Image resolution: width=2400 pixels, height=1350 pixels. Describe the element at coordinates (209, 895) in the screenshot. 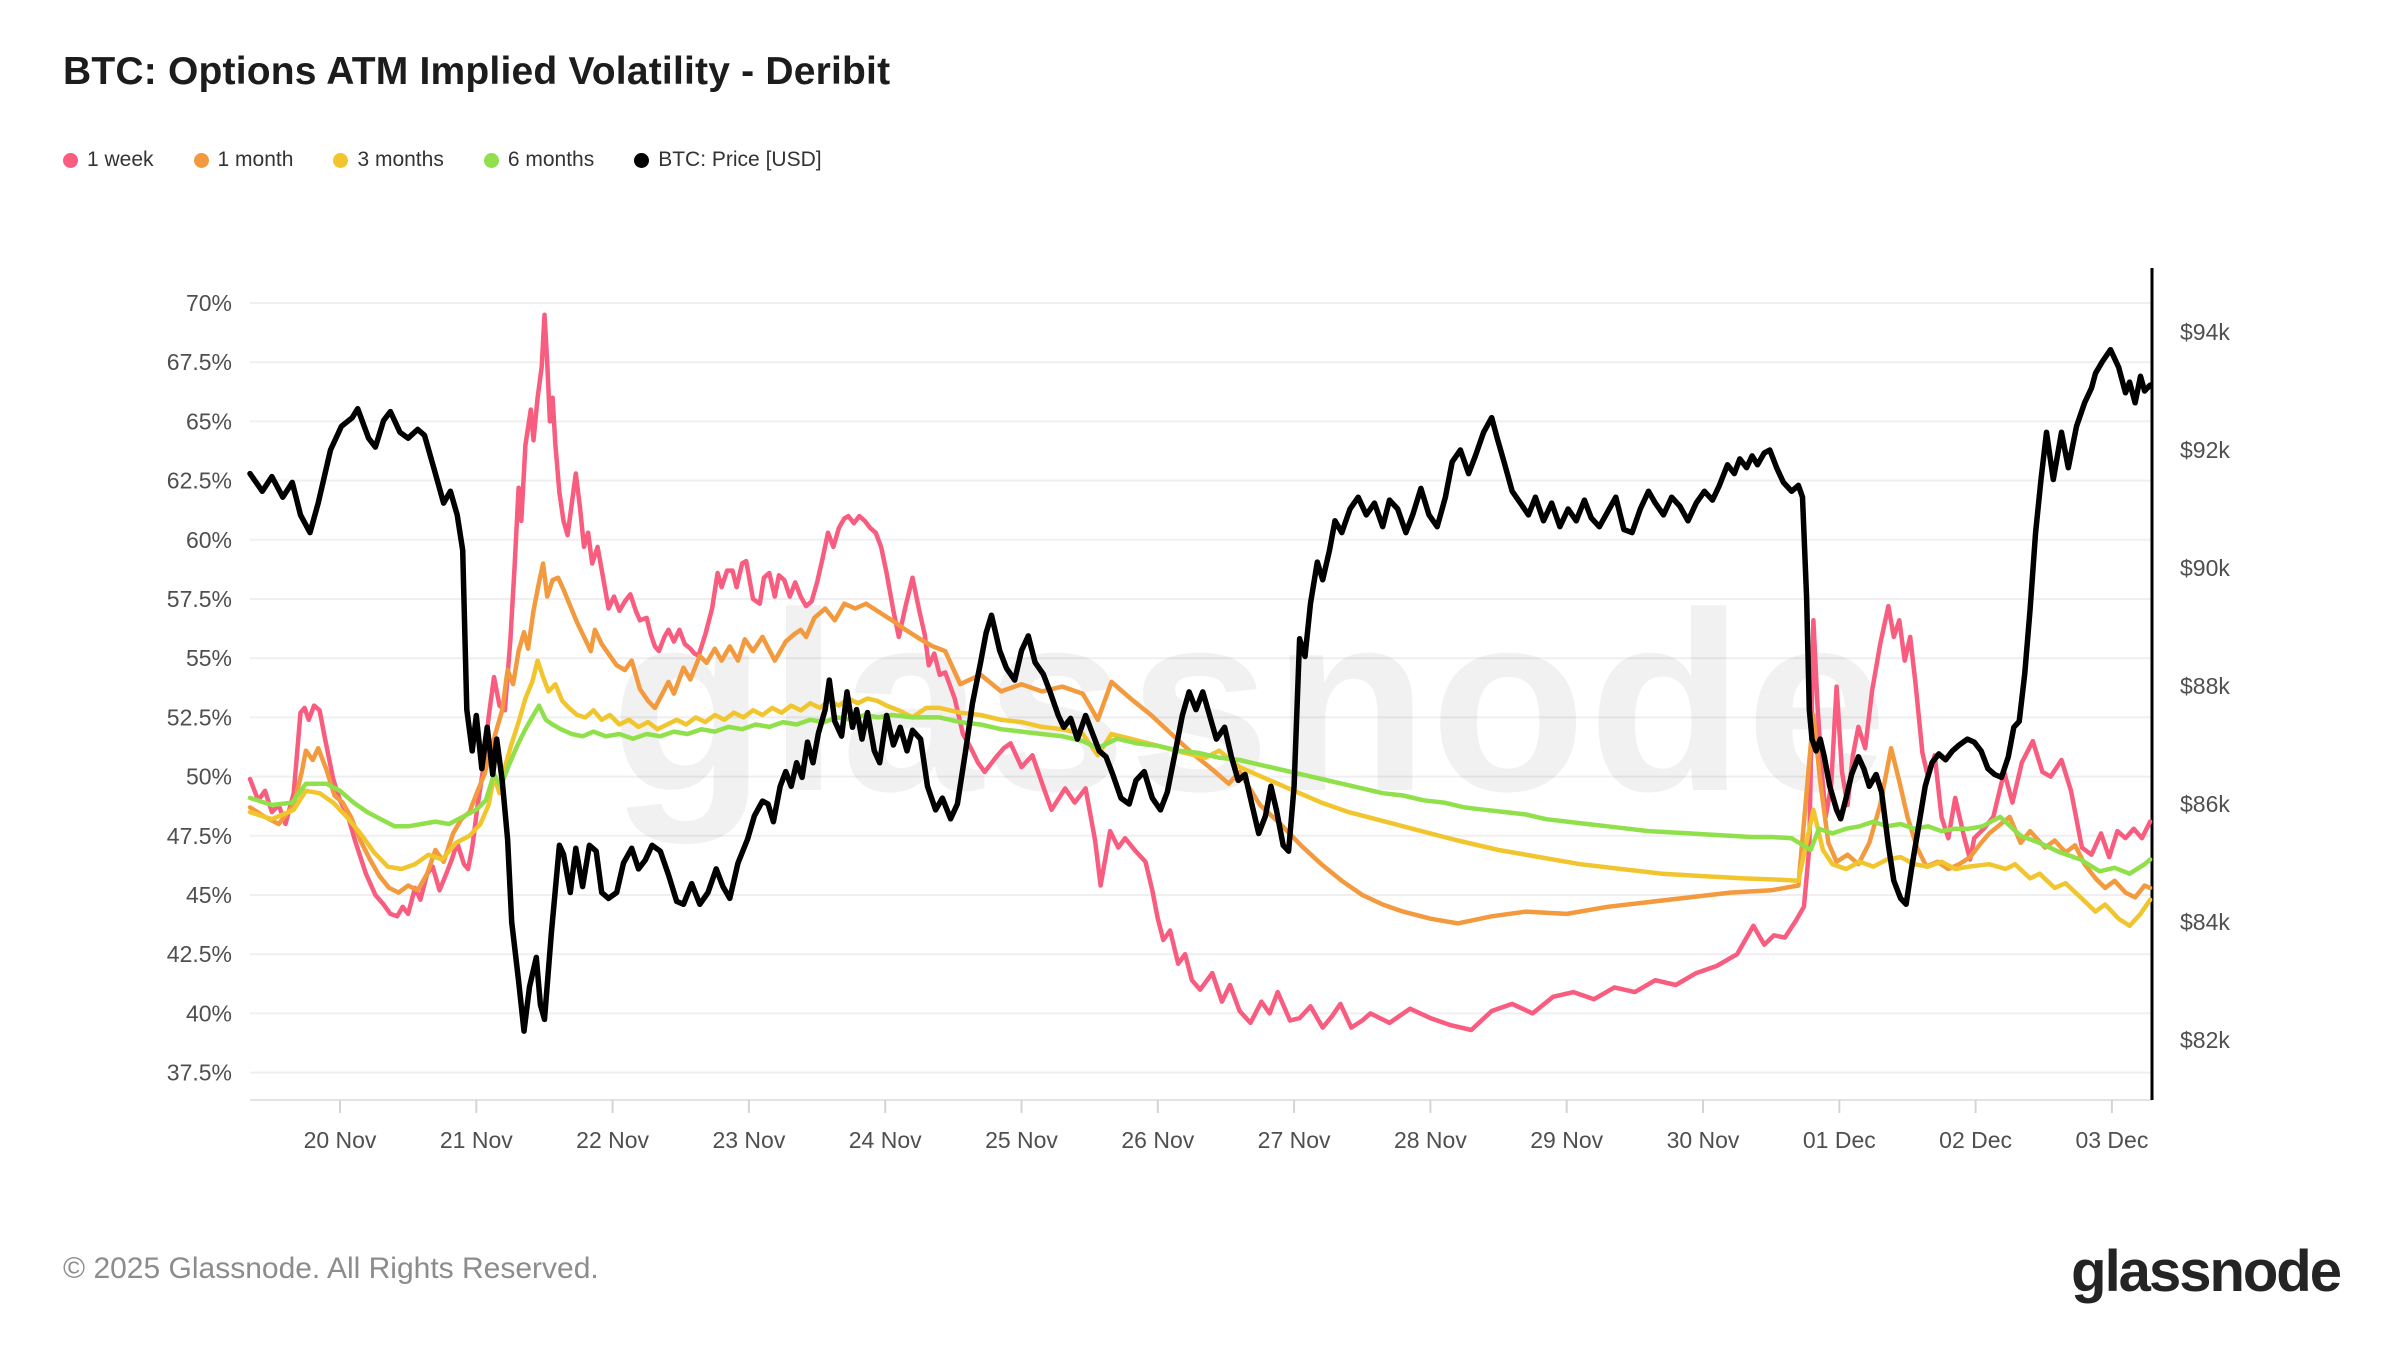

I see `left-axis-tick-label: 45%` at that location.